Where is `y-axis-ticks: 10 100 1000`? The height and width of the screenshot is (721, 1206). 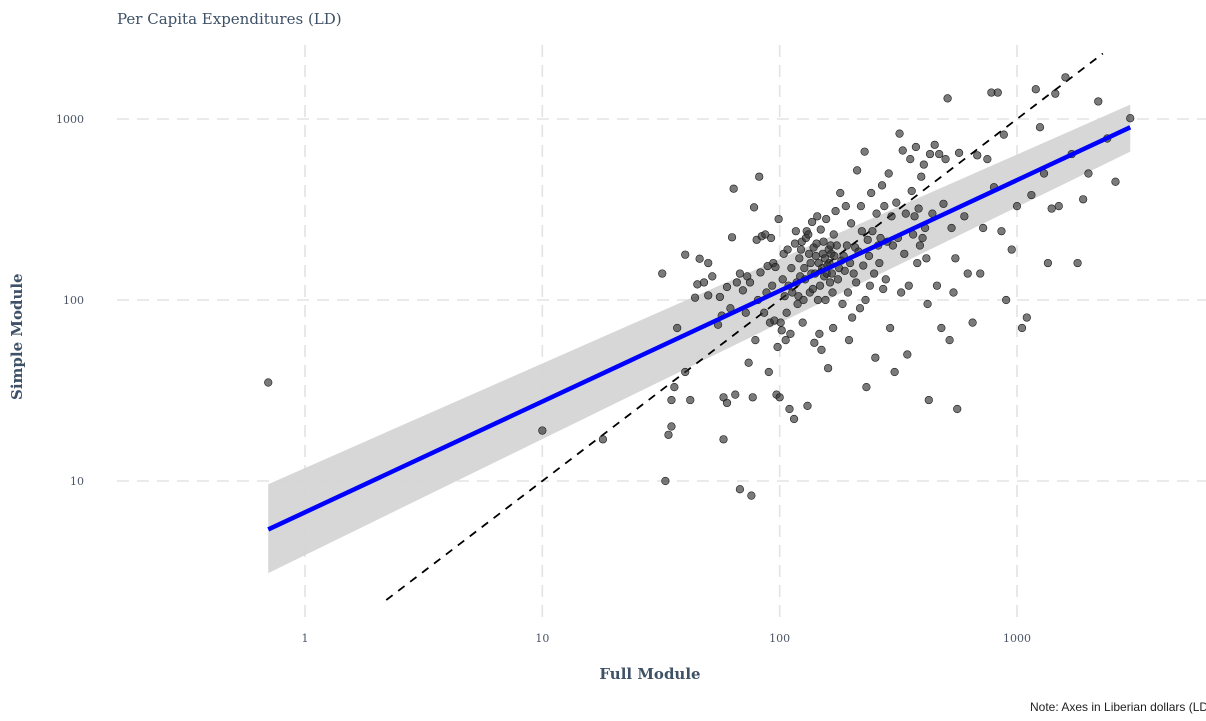
y-axis-ticks: 10 100 1000 is located at coordinates (70, 300).